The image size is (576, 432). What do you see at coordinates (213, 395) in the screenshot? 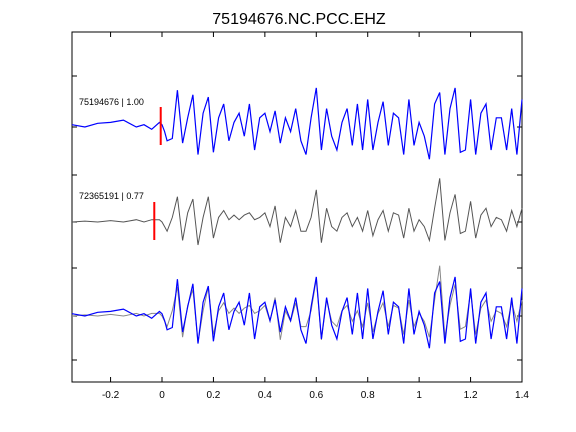
I see `x-tick-label: 0.2` at bounding box center [213, 395].